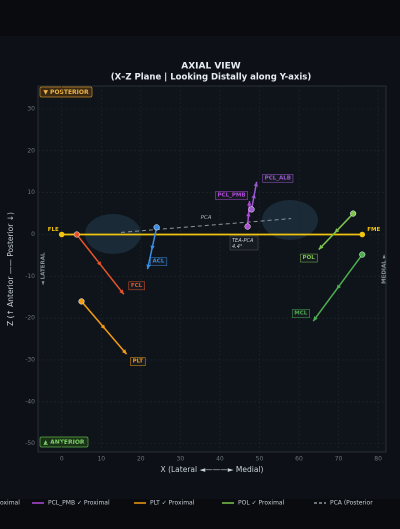 Image resolution: width=400 pixels, height=529 pixels. What do you see at coordinates (200, 18) in the screenshot?
I see `top-bar` at bounding box center [200, 18].